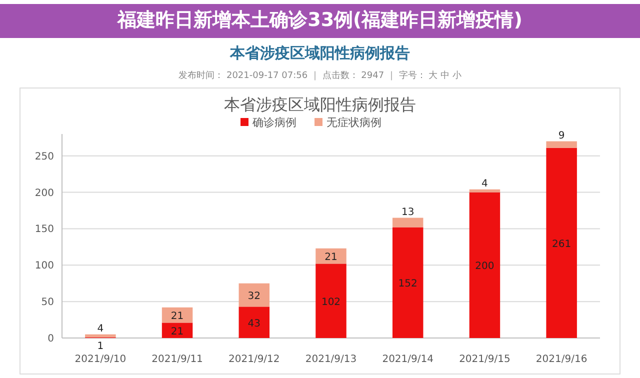  Describe the element at coordinates (320, 104) in the screenshot. I see `chart-title: 本省涉疫区域阳性病例报告` at that location.